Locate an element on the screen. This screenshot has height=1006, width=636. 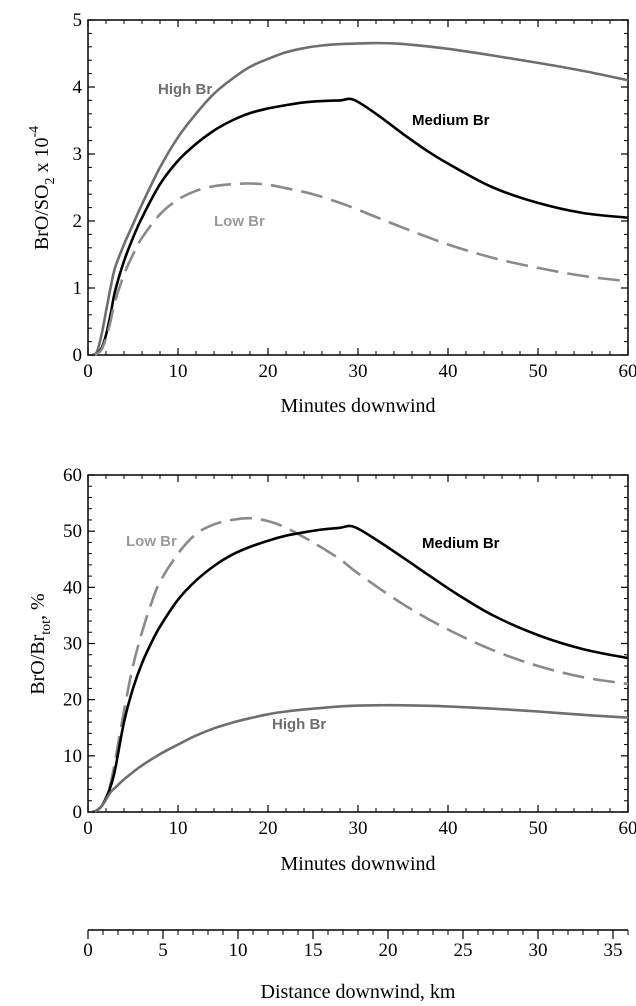
x-tick-label-top: 50 is located at coordinates (538, 371).